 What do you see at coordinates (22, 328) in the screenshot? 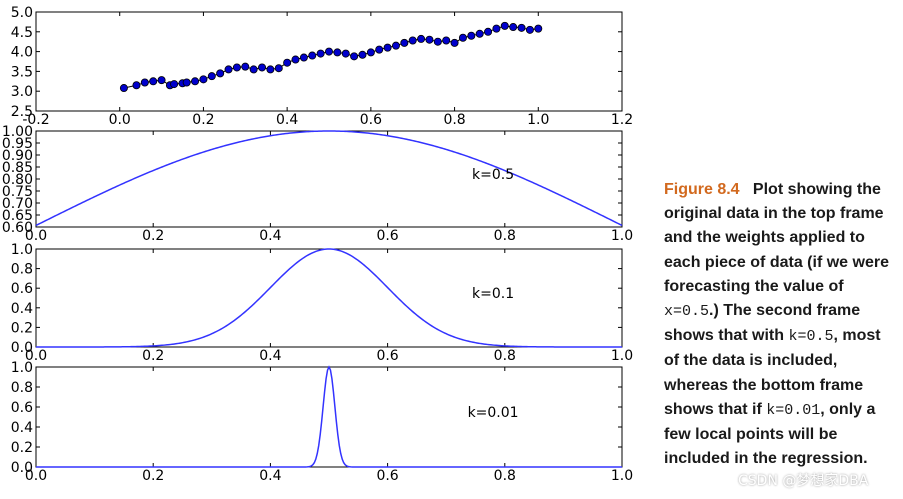
I see `y-tick-label: 0.2` at bounding box center [22, 328].